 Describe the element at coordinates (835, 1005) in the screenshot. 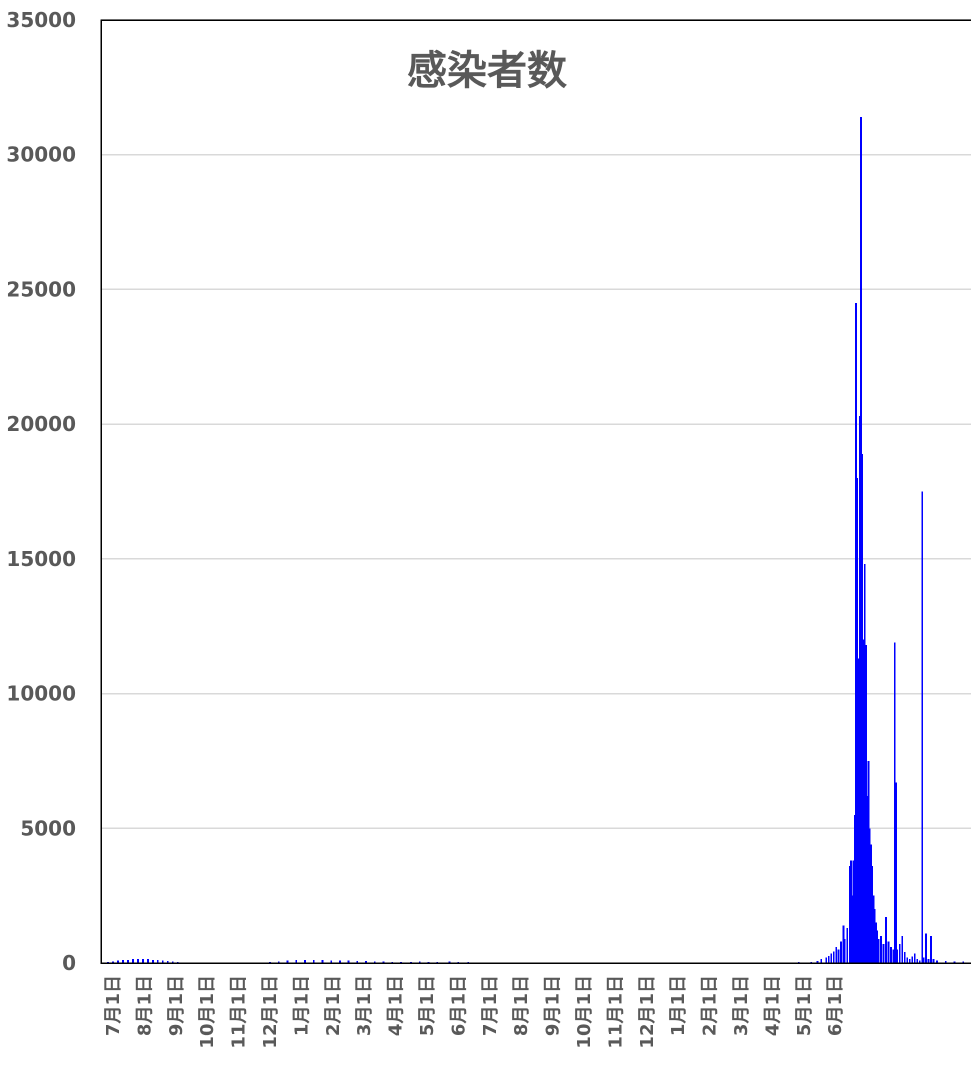

I see `x-tick-label: 6月1日` at that location.